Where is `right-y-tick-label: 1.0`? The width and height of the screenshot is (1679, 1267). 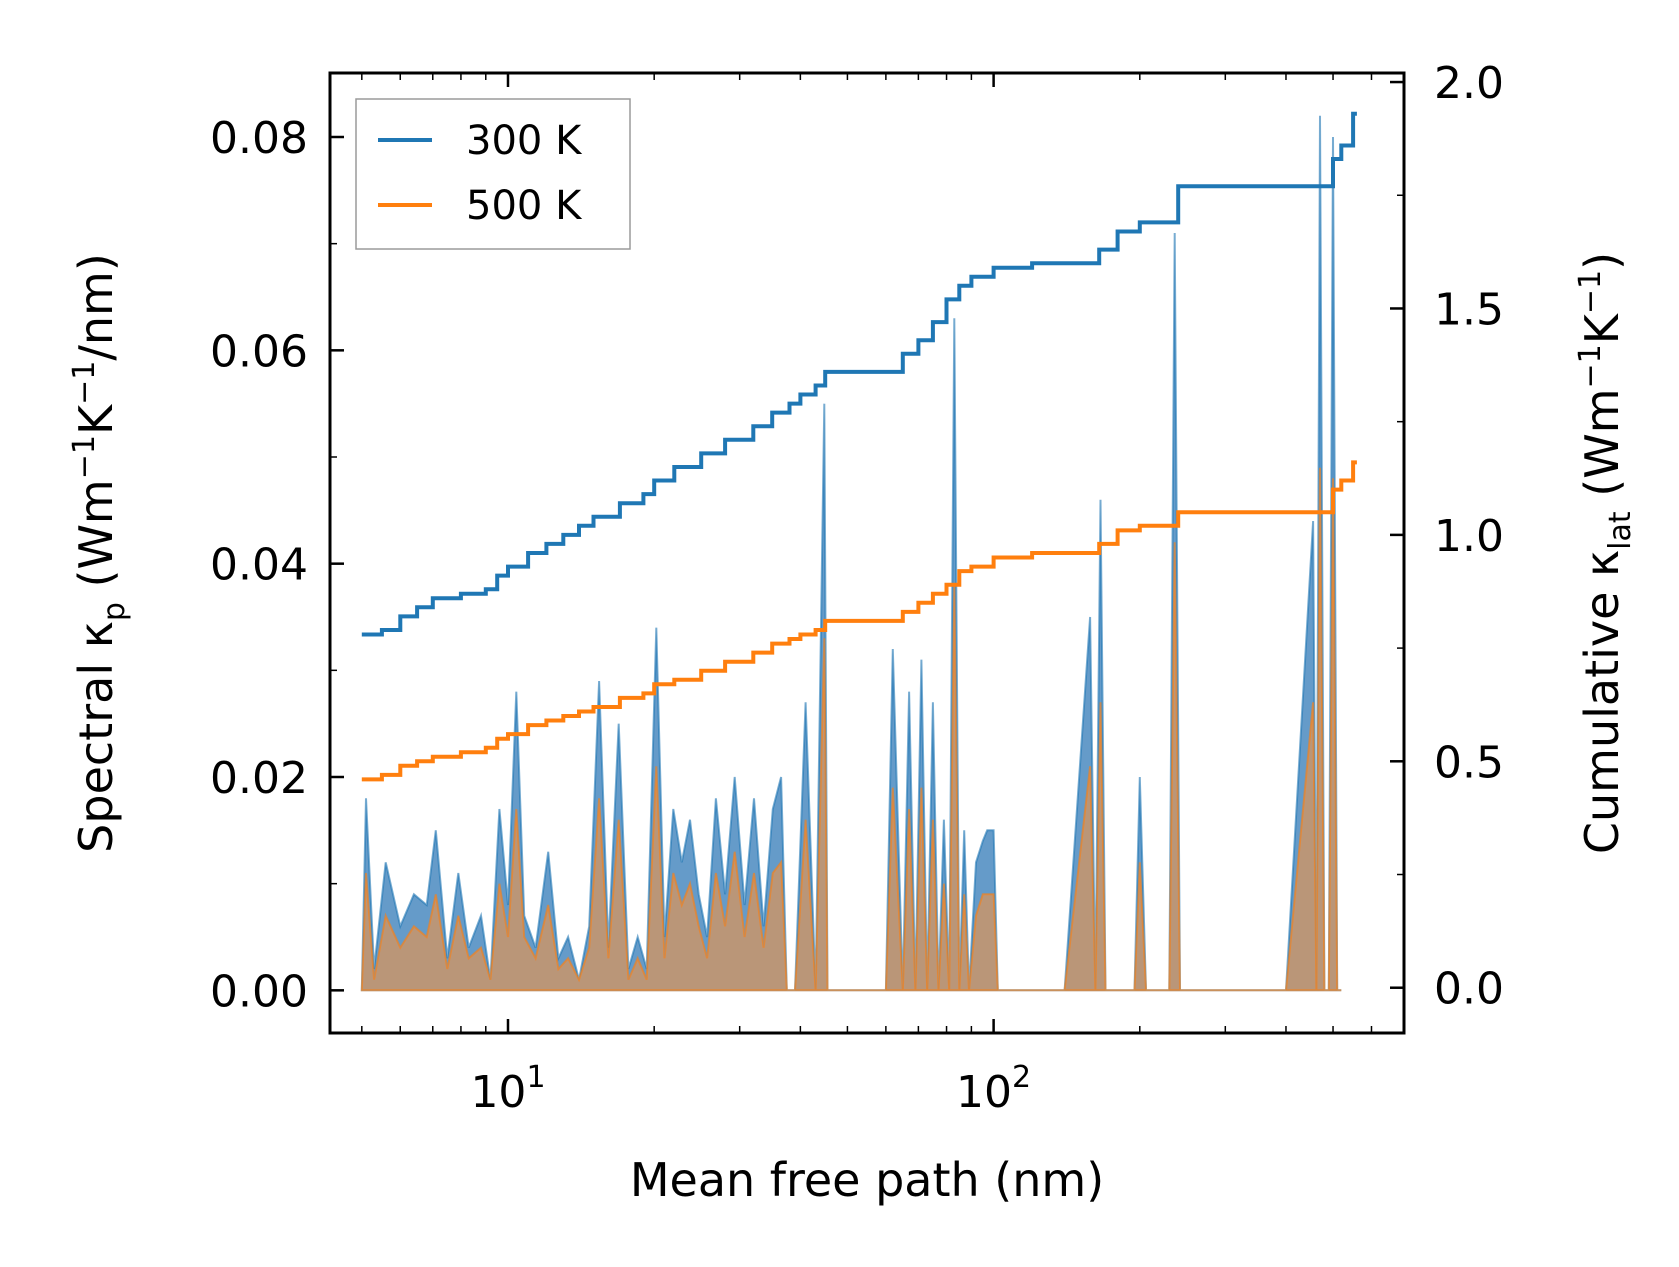 right-y-tick-label: 1.0 is located at coordinates (1469, 536).